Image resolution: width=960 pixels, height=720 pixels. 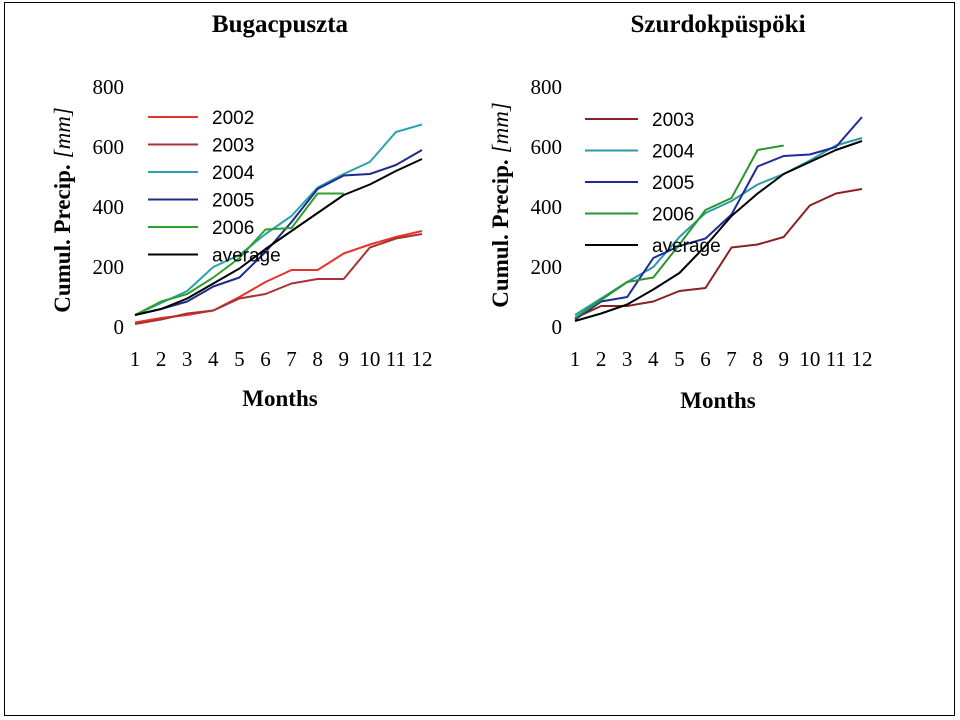 What do you see at coordinates (717, 24) in the screenshot?
I see `chart-title: Szurdokpüspöki` at bounding box center [717, 24].